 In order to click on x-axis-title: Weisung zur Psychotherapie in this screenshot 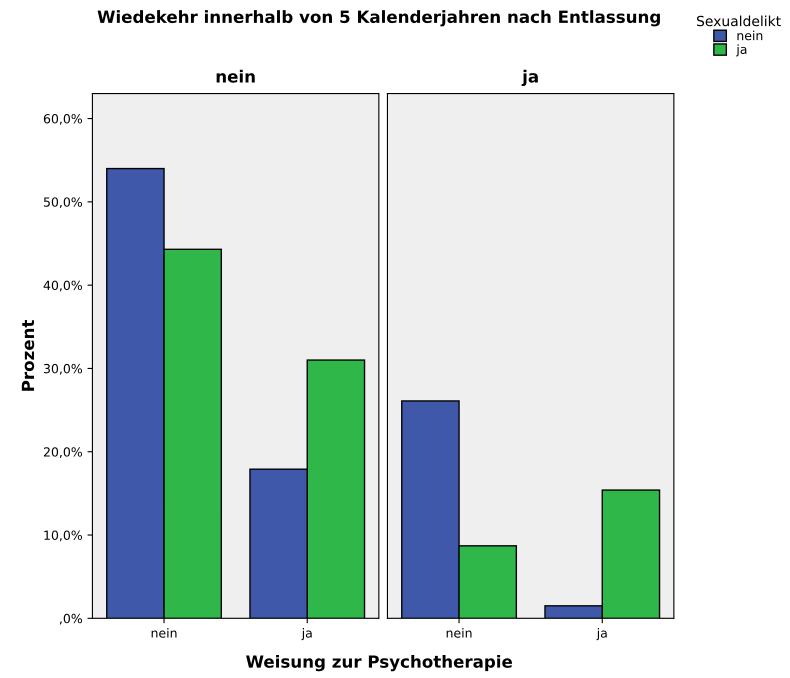, I will do `click(379, 663)`.